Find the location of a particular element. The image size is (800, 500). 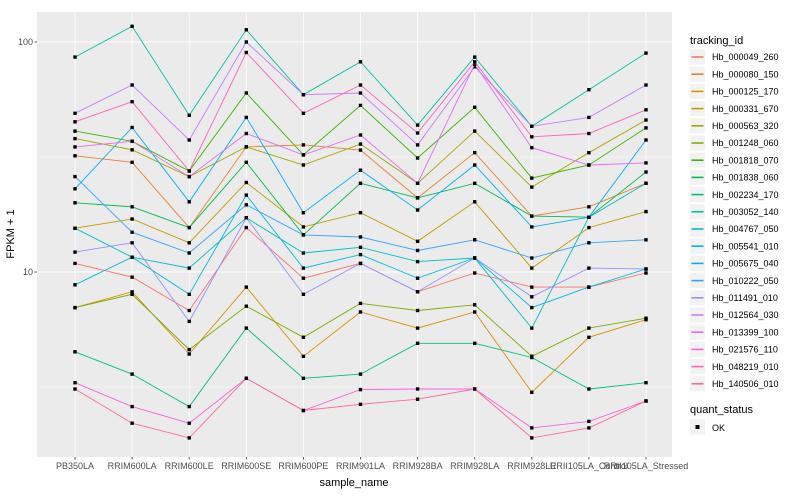

legend-item-label: Hb_005541_010 is located at coordinates (745, 246).